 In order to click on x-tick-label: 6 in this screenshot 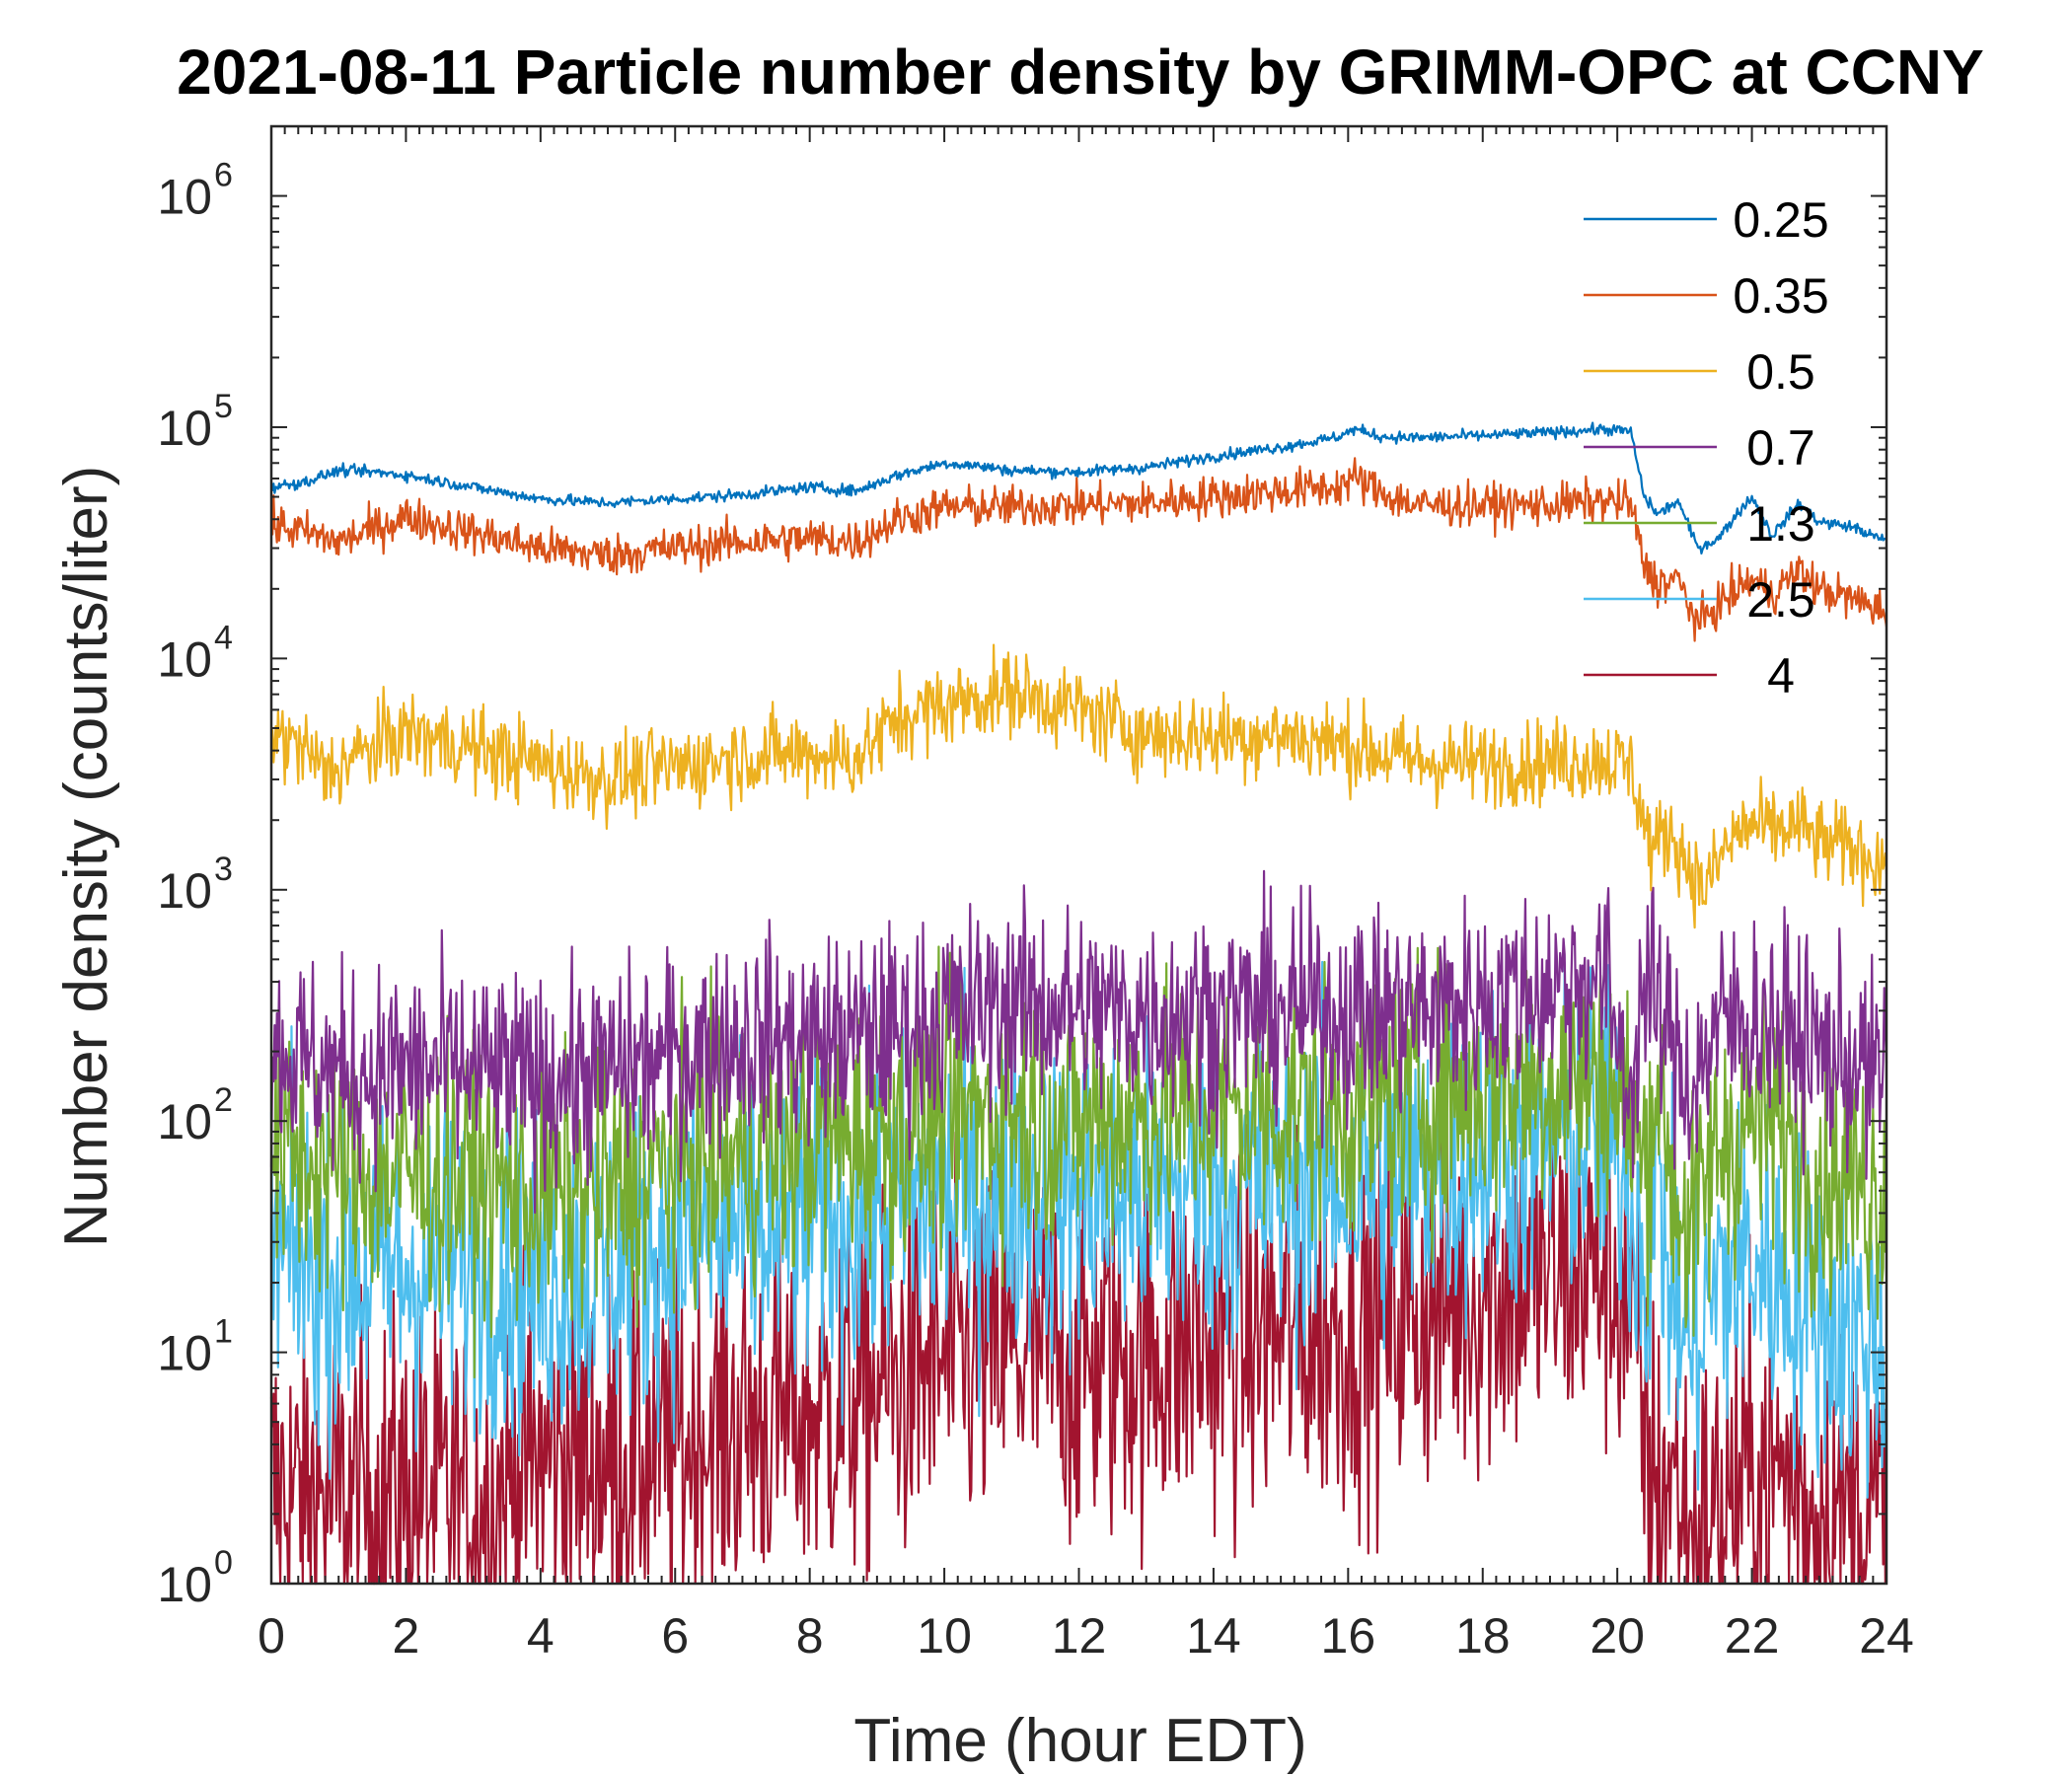, I will do `click(675, 1636)`.